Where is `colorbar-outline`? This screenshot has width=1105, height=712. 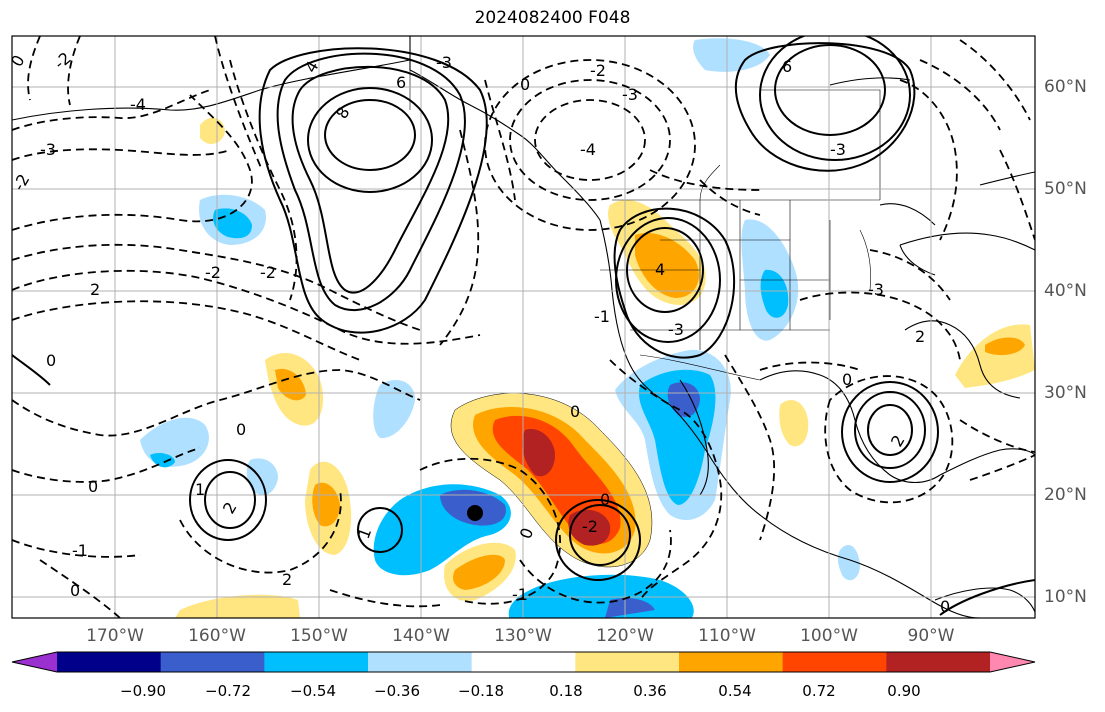
colorbar-outline is located at coordinates (523, 662).